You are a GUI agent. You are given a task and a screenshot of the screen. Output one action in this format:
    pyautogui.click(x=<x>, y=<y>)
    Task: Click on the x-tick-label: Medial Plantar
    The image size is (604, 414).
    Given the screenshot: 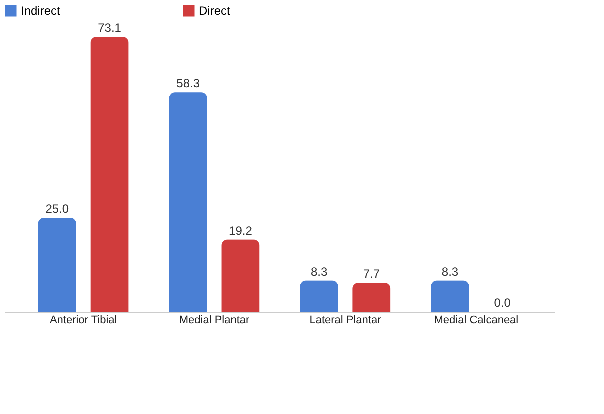 What is the action you would take?
    pyautogui.click(x=214, y=320)
    